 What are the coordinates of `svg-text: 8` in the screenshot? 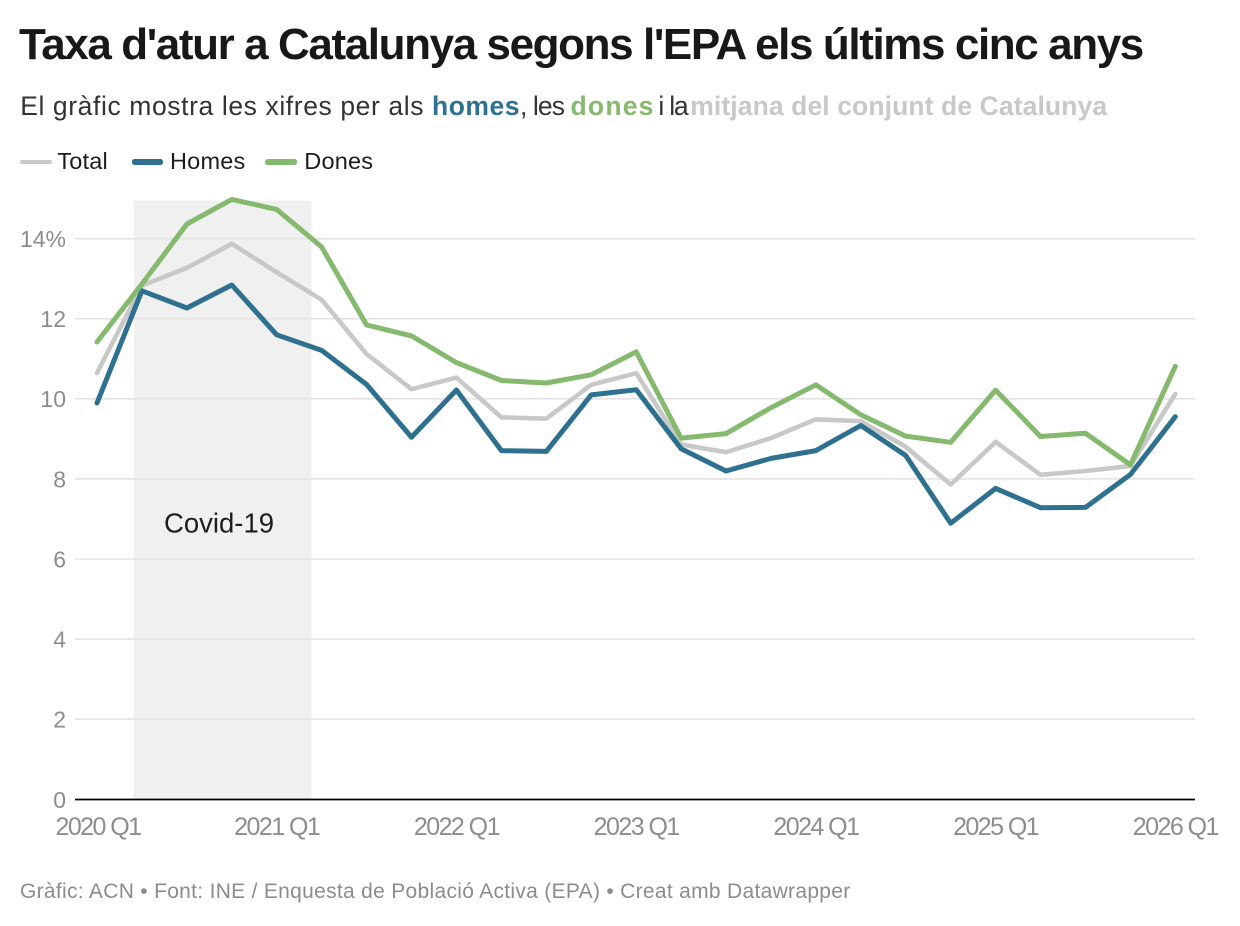 It's located at (59, 479).